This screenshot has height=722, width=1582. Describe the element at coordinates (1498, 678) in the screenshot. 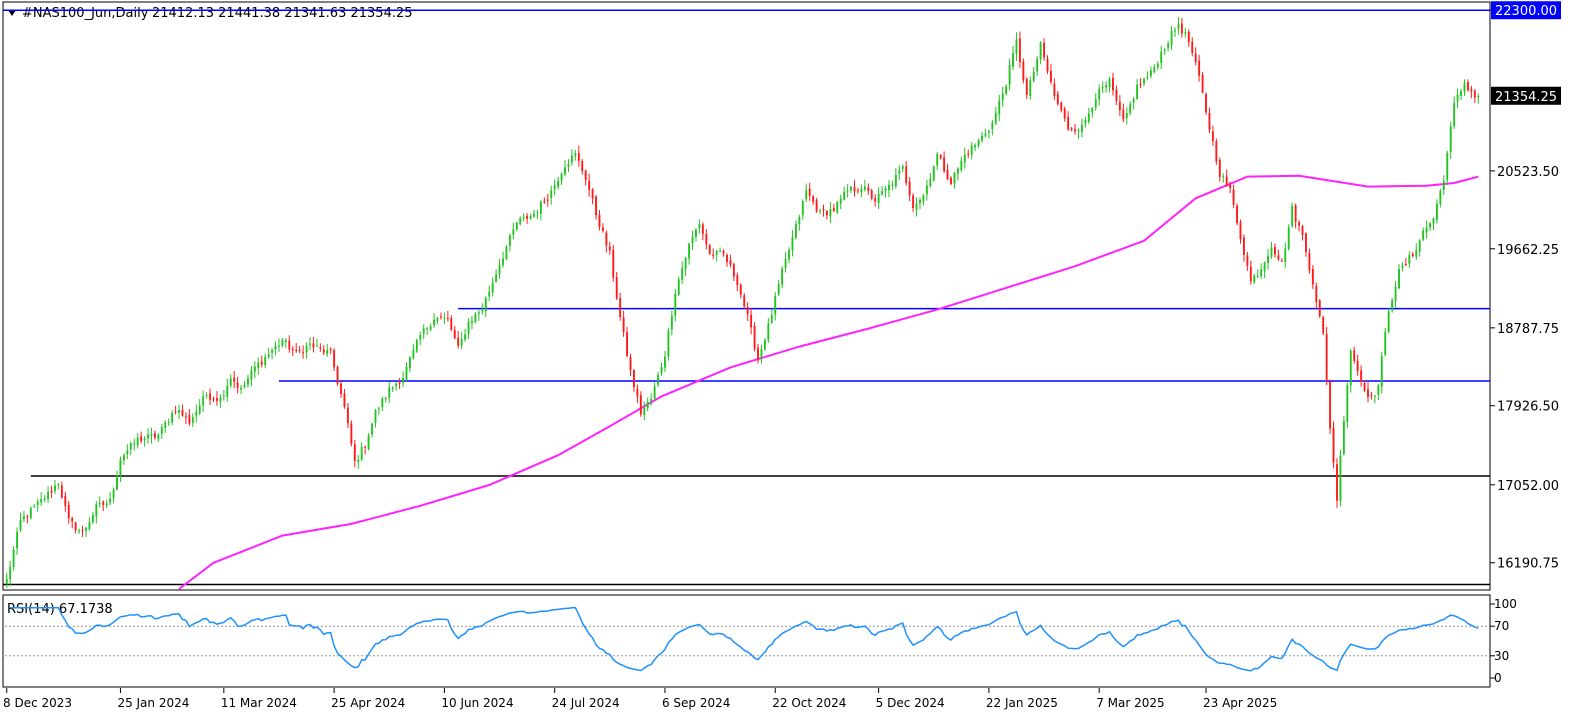

I see `rsi-tick-label: 0` at that location.